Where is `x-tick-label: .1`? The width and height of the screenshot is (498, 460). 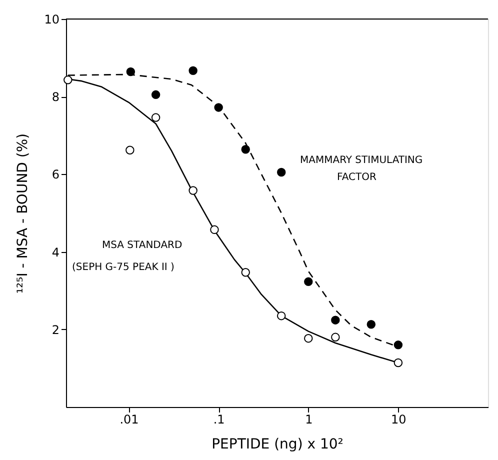
x-tick-label: .1 is located at coordinates (219, 419).